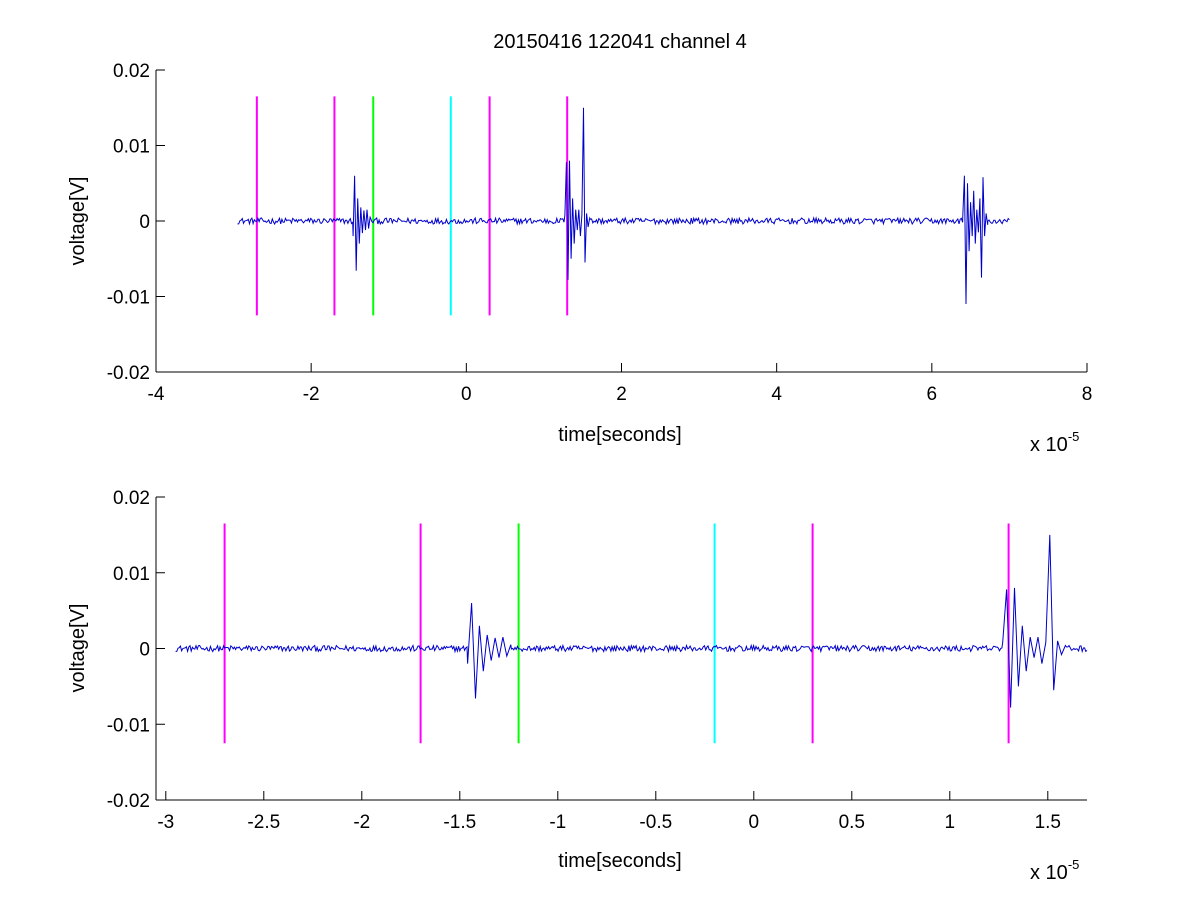 The height and width of the screenshot is (901, 1200). I want to click on bottom-x-axis-label: time[seconds], so click(619, 861).